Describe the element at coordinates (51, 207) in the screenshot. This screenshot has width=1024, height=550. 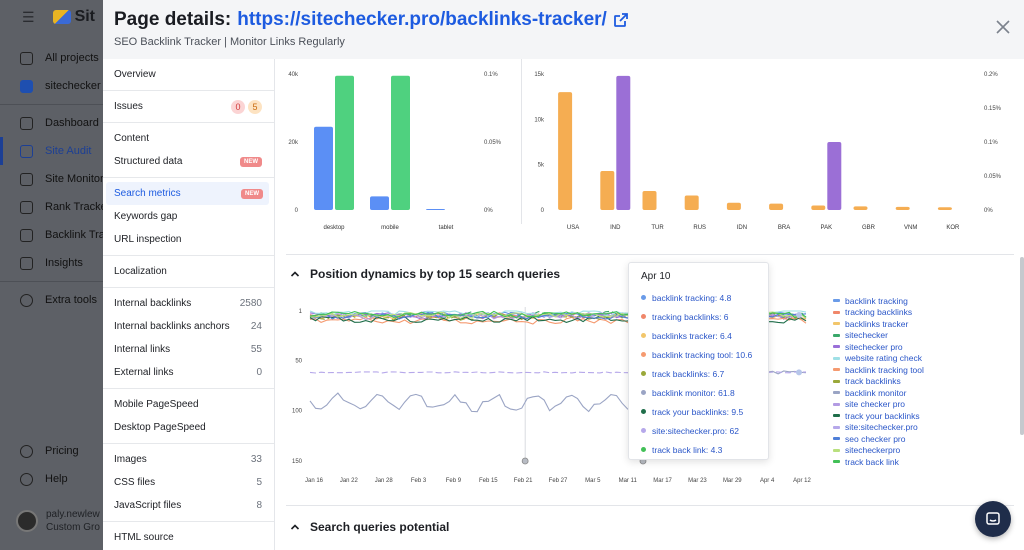
I see `app-nav-rank-tracker: Rank Tracker` at that location.